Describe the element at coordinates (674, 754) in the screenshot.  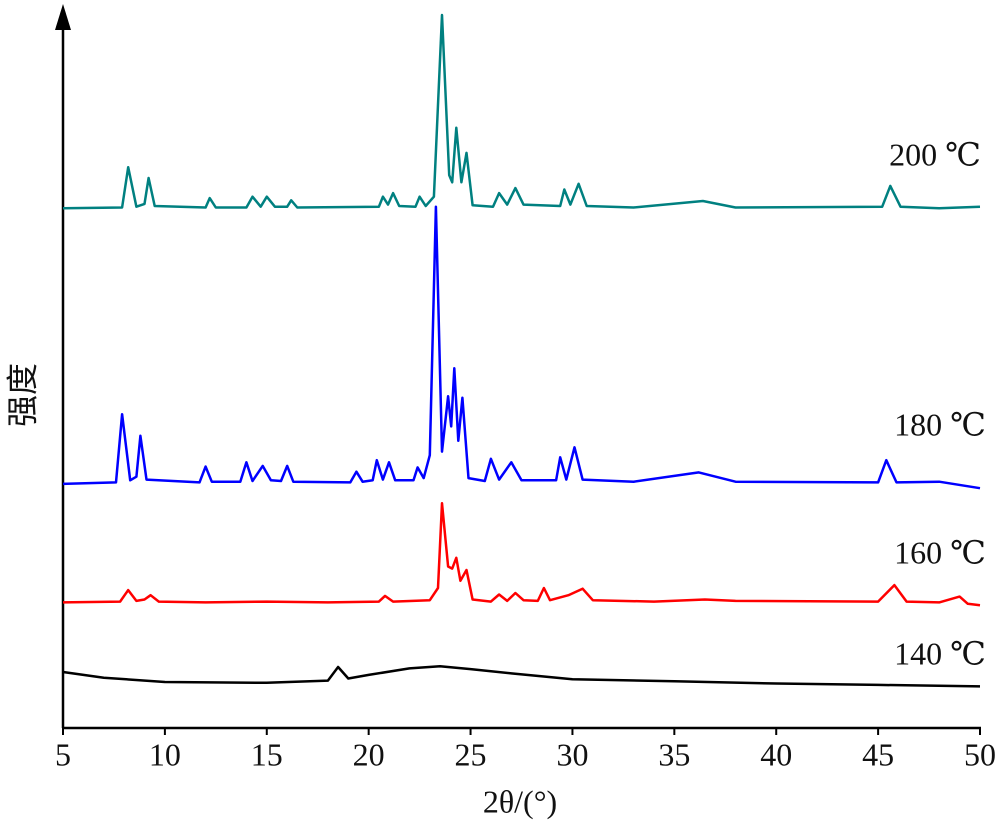
I see `x-tick-label: 35` at that location.